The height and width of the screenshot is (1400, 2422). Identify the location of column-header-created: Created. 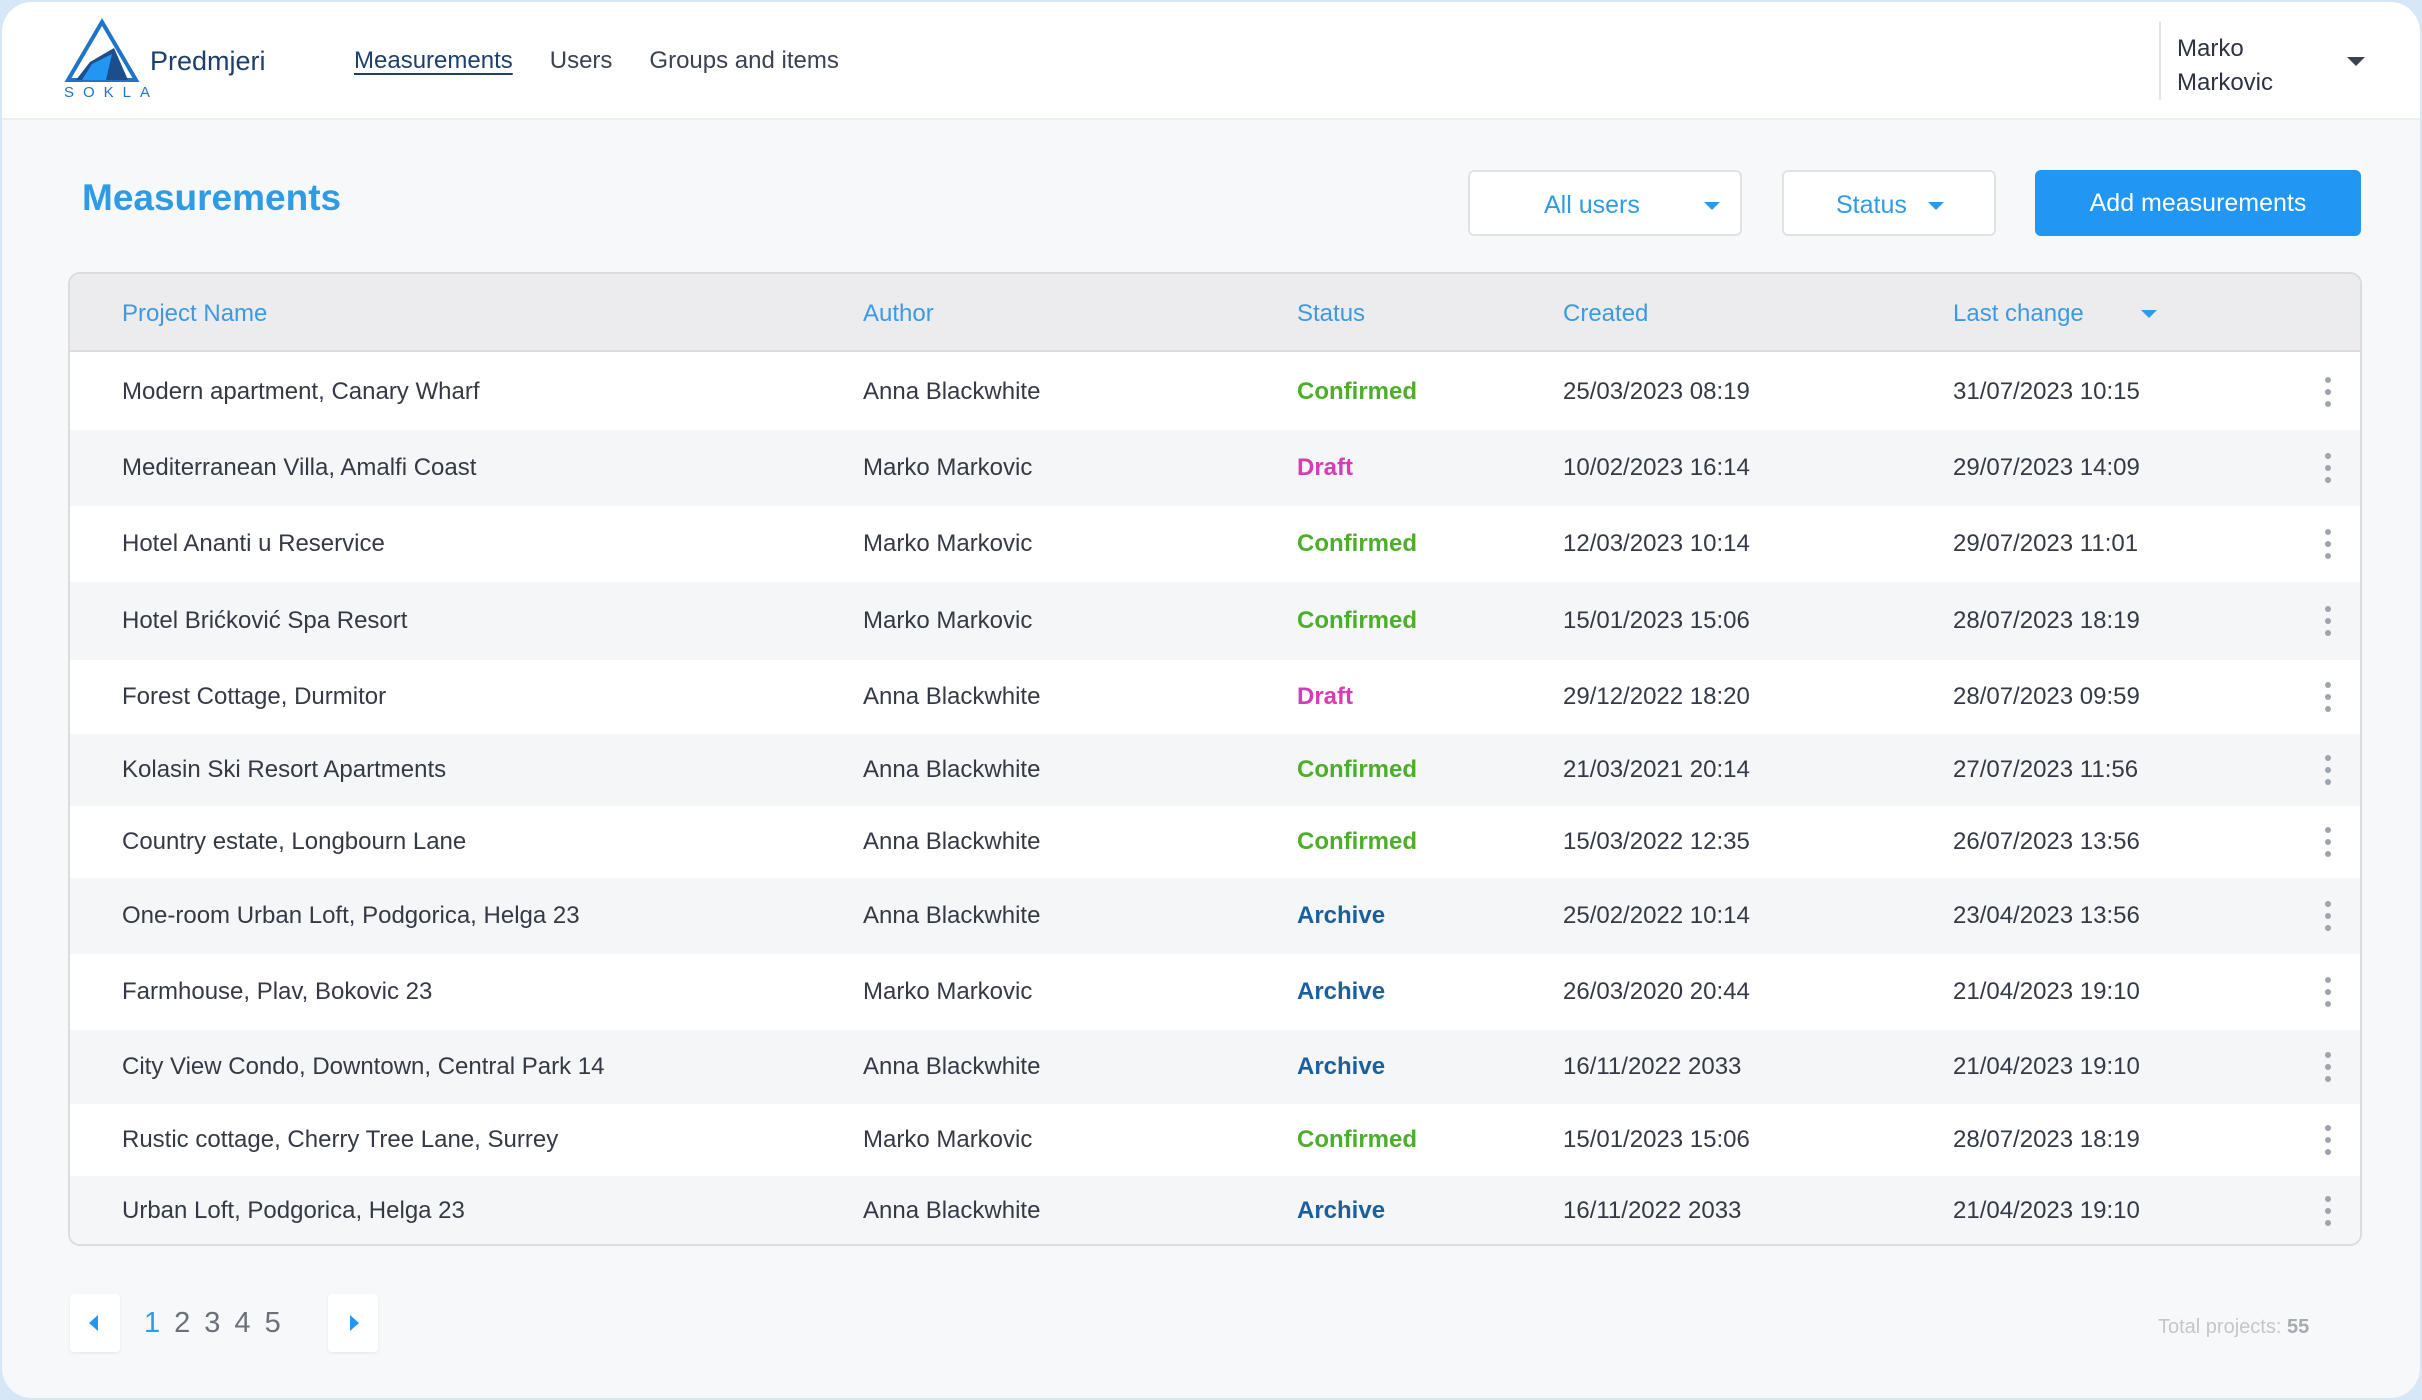
(1606, 313).